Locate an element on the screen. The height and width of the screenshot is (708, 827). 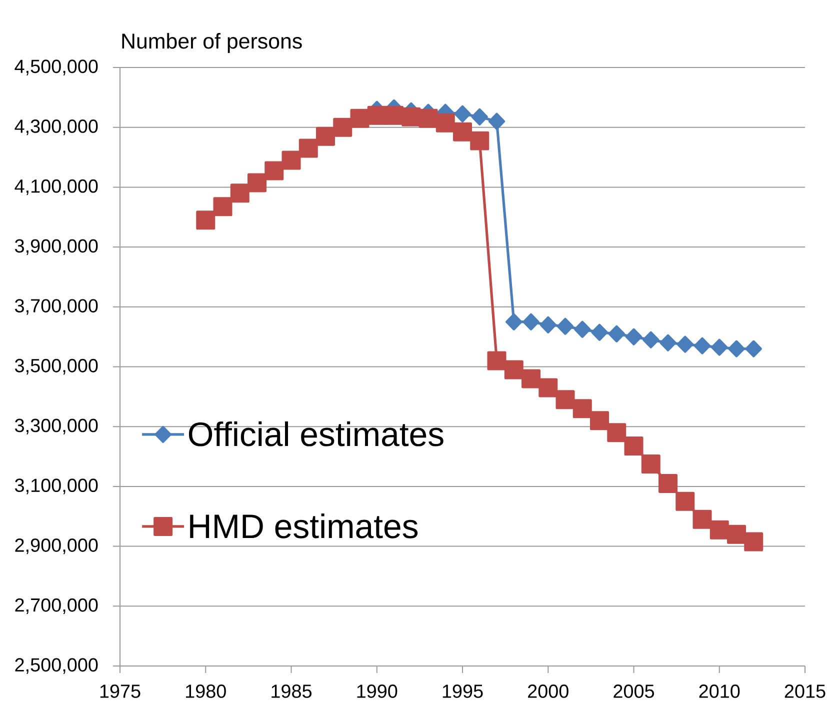
y-tick-label: 2,500,000 is located at coordinates (56, 666).